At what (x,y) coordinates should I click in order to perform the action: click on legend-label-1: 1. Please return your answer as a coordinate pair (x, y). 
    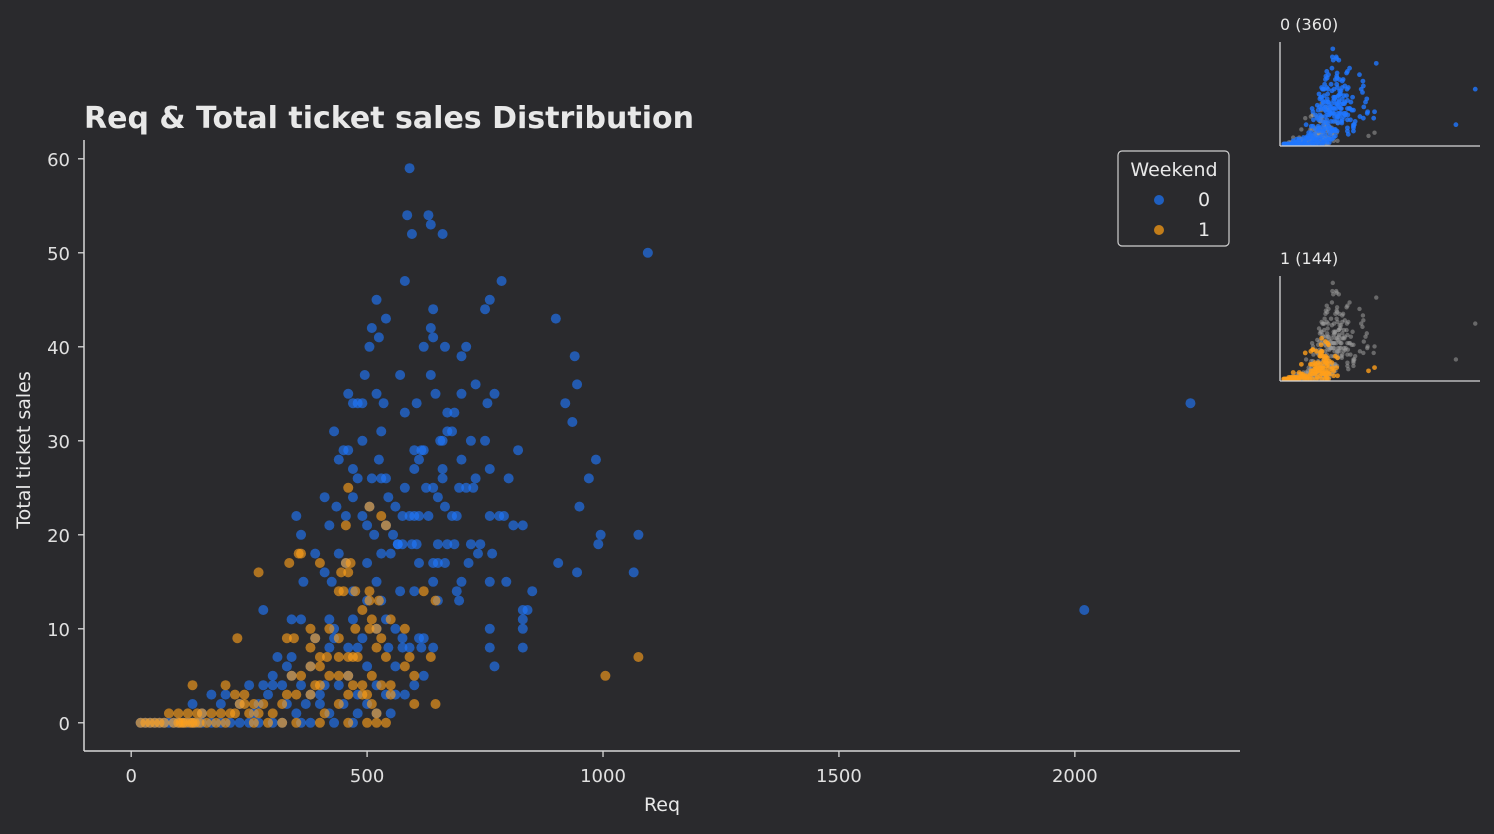
    Looking at the image, I should click on (1204, 230).